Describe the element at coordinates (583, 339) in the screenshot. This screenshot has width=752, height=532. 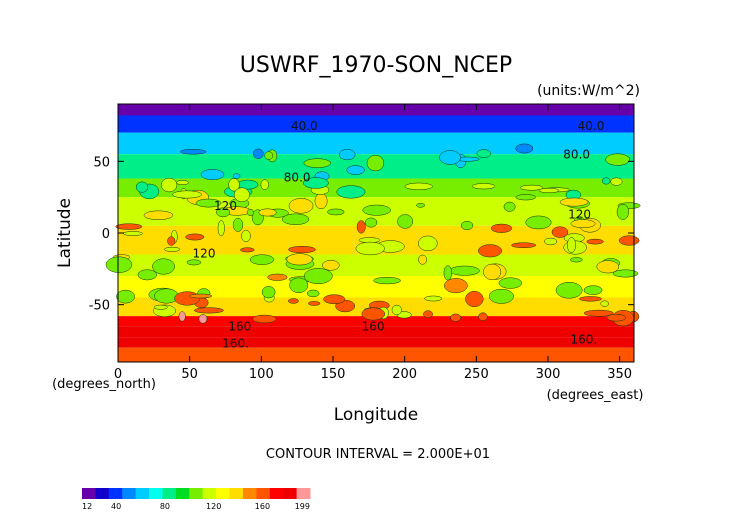
I see `contour-label: 160.` at that location.